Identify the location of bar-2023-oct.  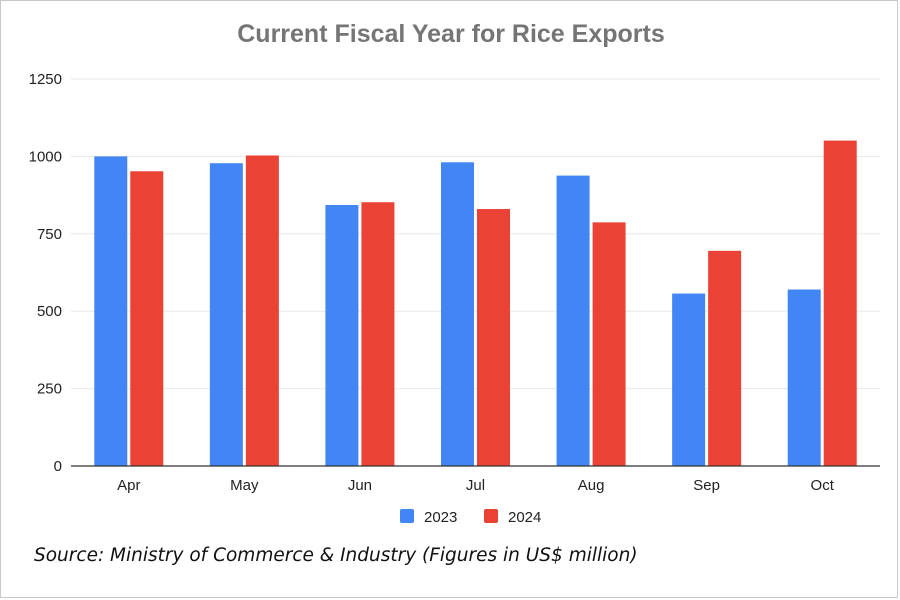
(804, 377).